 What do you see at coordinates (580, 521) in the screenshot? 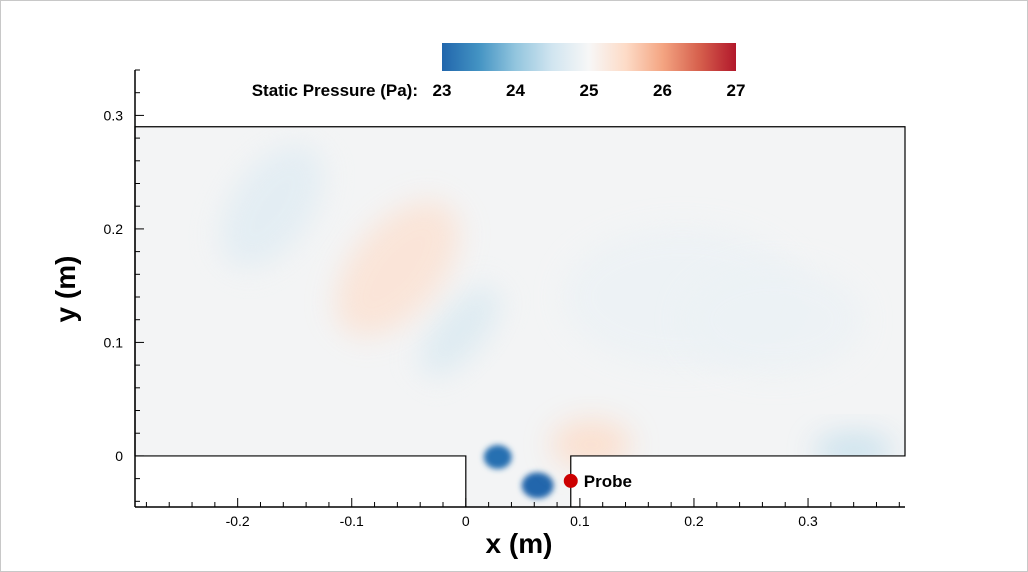
I see `x-tick-label: 0.1` at bounding box center [580, 521].